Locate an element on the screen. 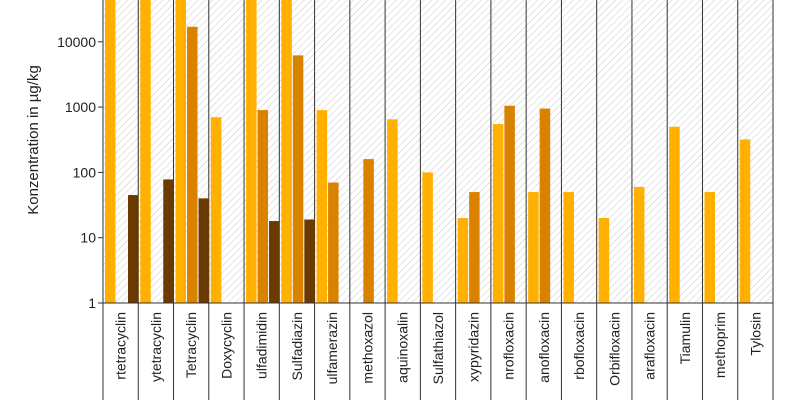 The image size is (800, 405). y-axis-ticks: 1 10 100 1000 10000 is located at coordinates (80, 172).